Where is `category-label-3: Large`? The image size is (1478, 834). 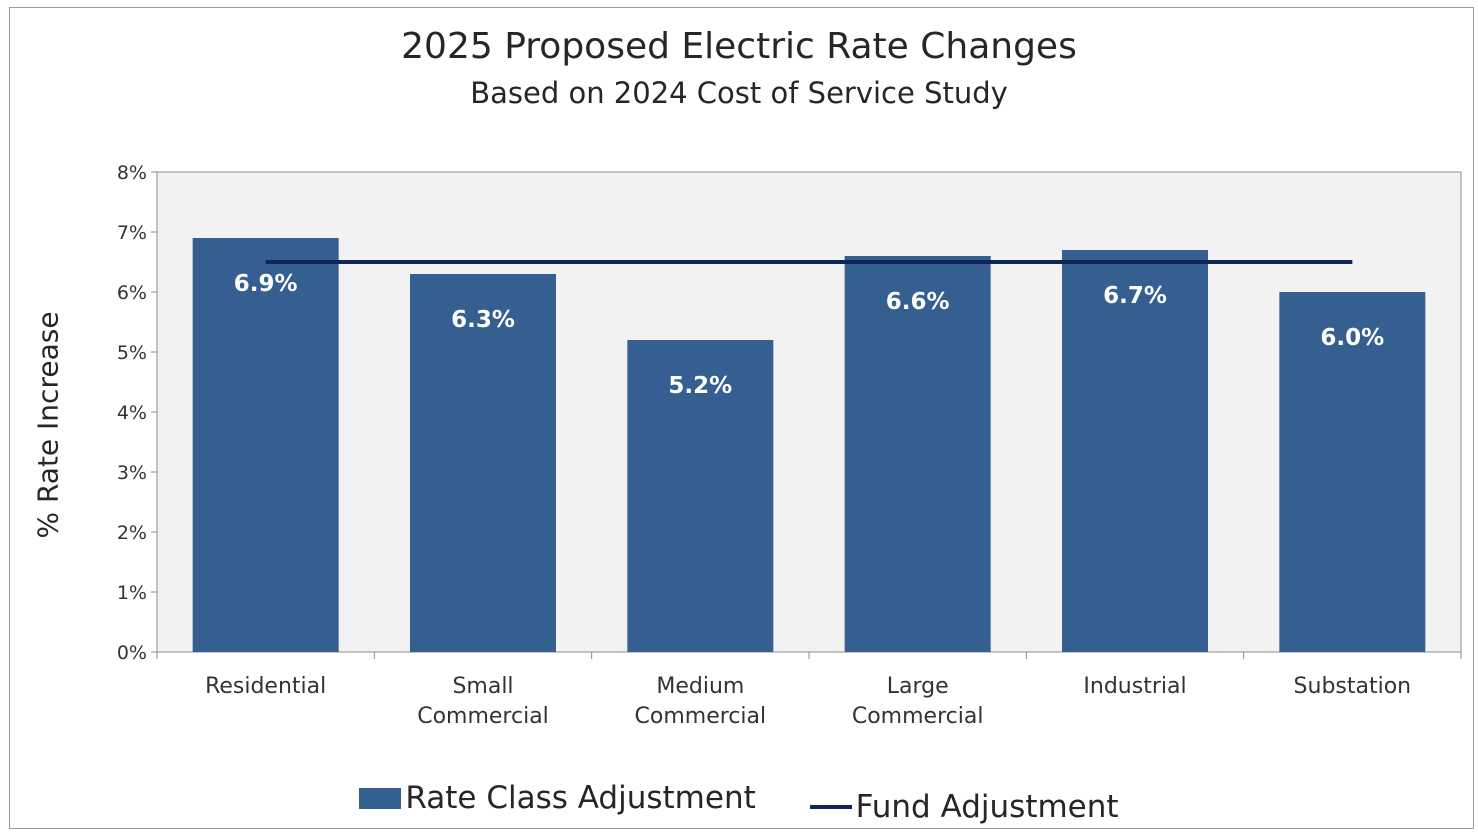
category-label-3: Large is located at coordinates (918, 686).